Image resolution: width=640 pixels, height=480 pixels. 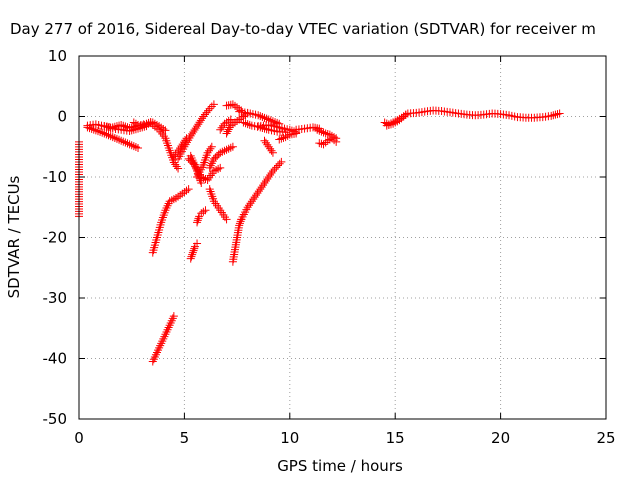 I want to click on y-tick-label: -40, so click(x=55, y=359).